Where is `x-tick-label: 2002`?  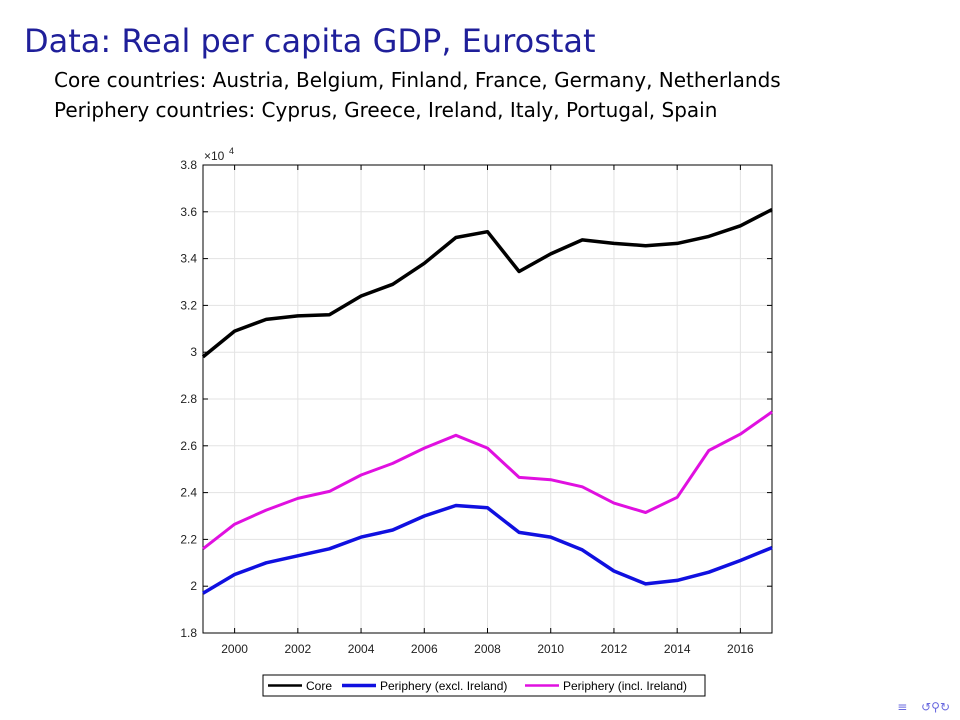
x-tick-label: 2002 is located at coordinates (297, 649).